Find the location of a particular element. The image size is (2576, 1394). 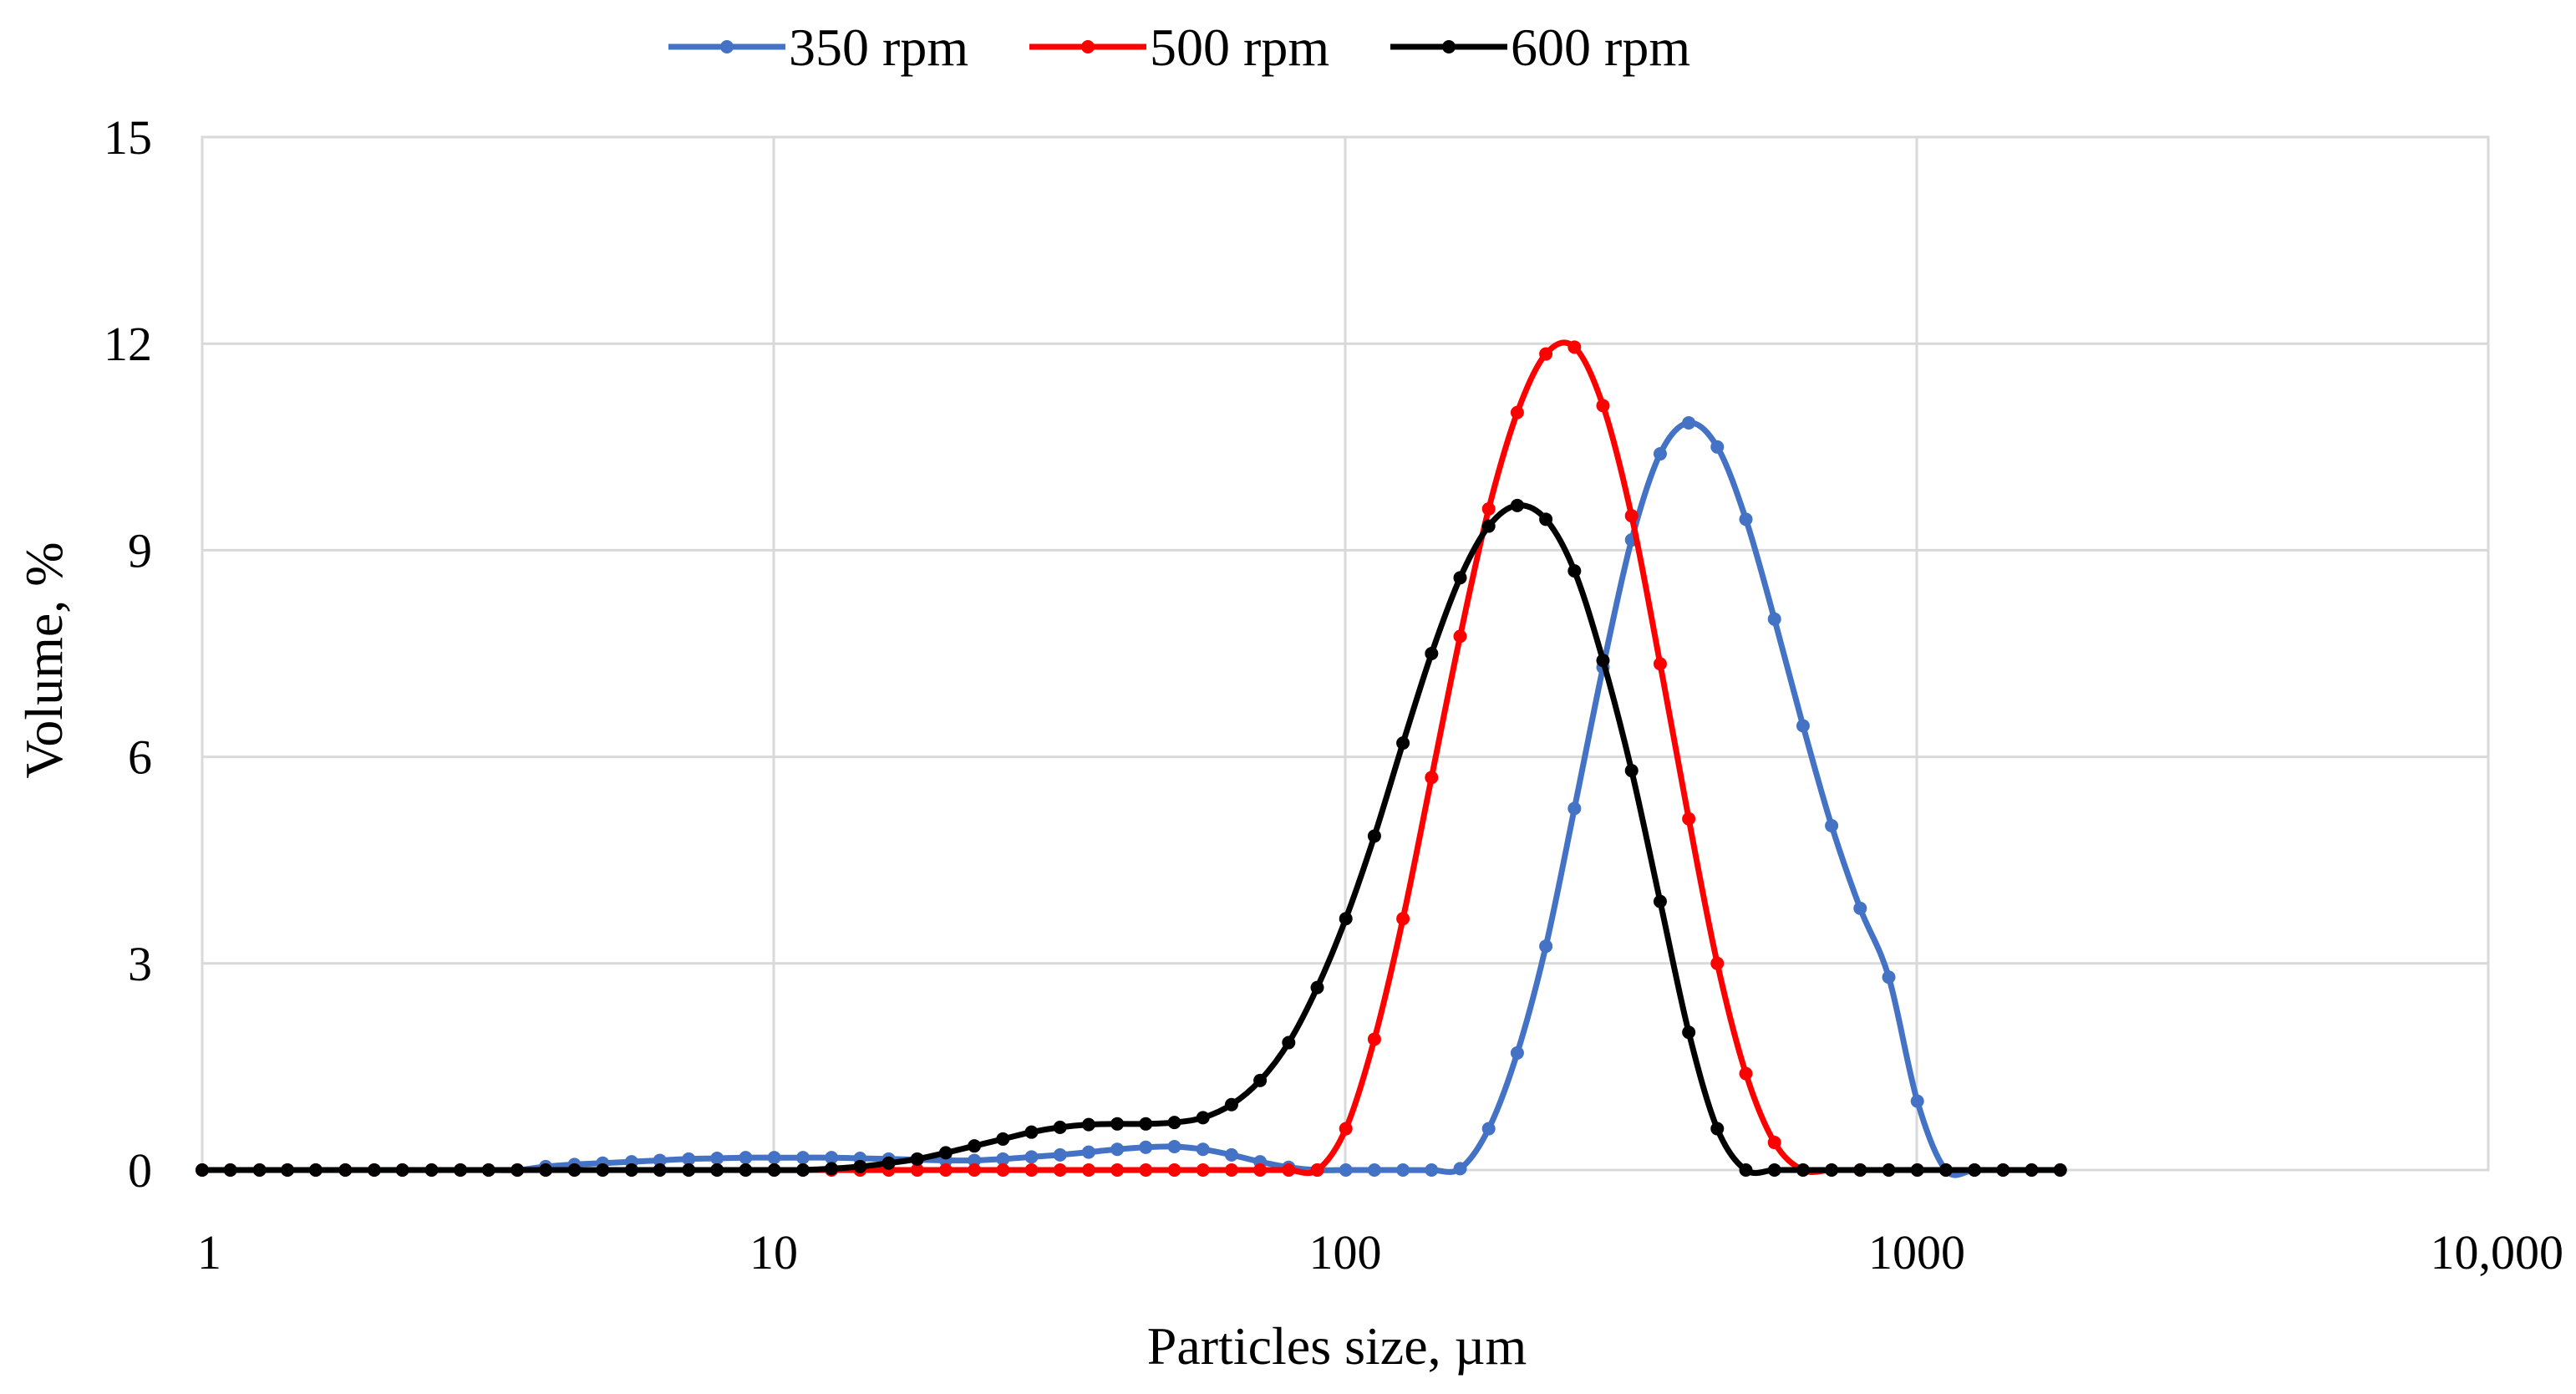

y-tick-label: 0 is located at coordinates (140, 1170).